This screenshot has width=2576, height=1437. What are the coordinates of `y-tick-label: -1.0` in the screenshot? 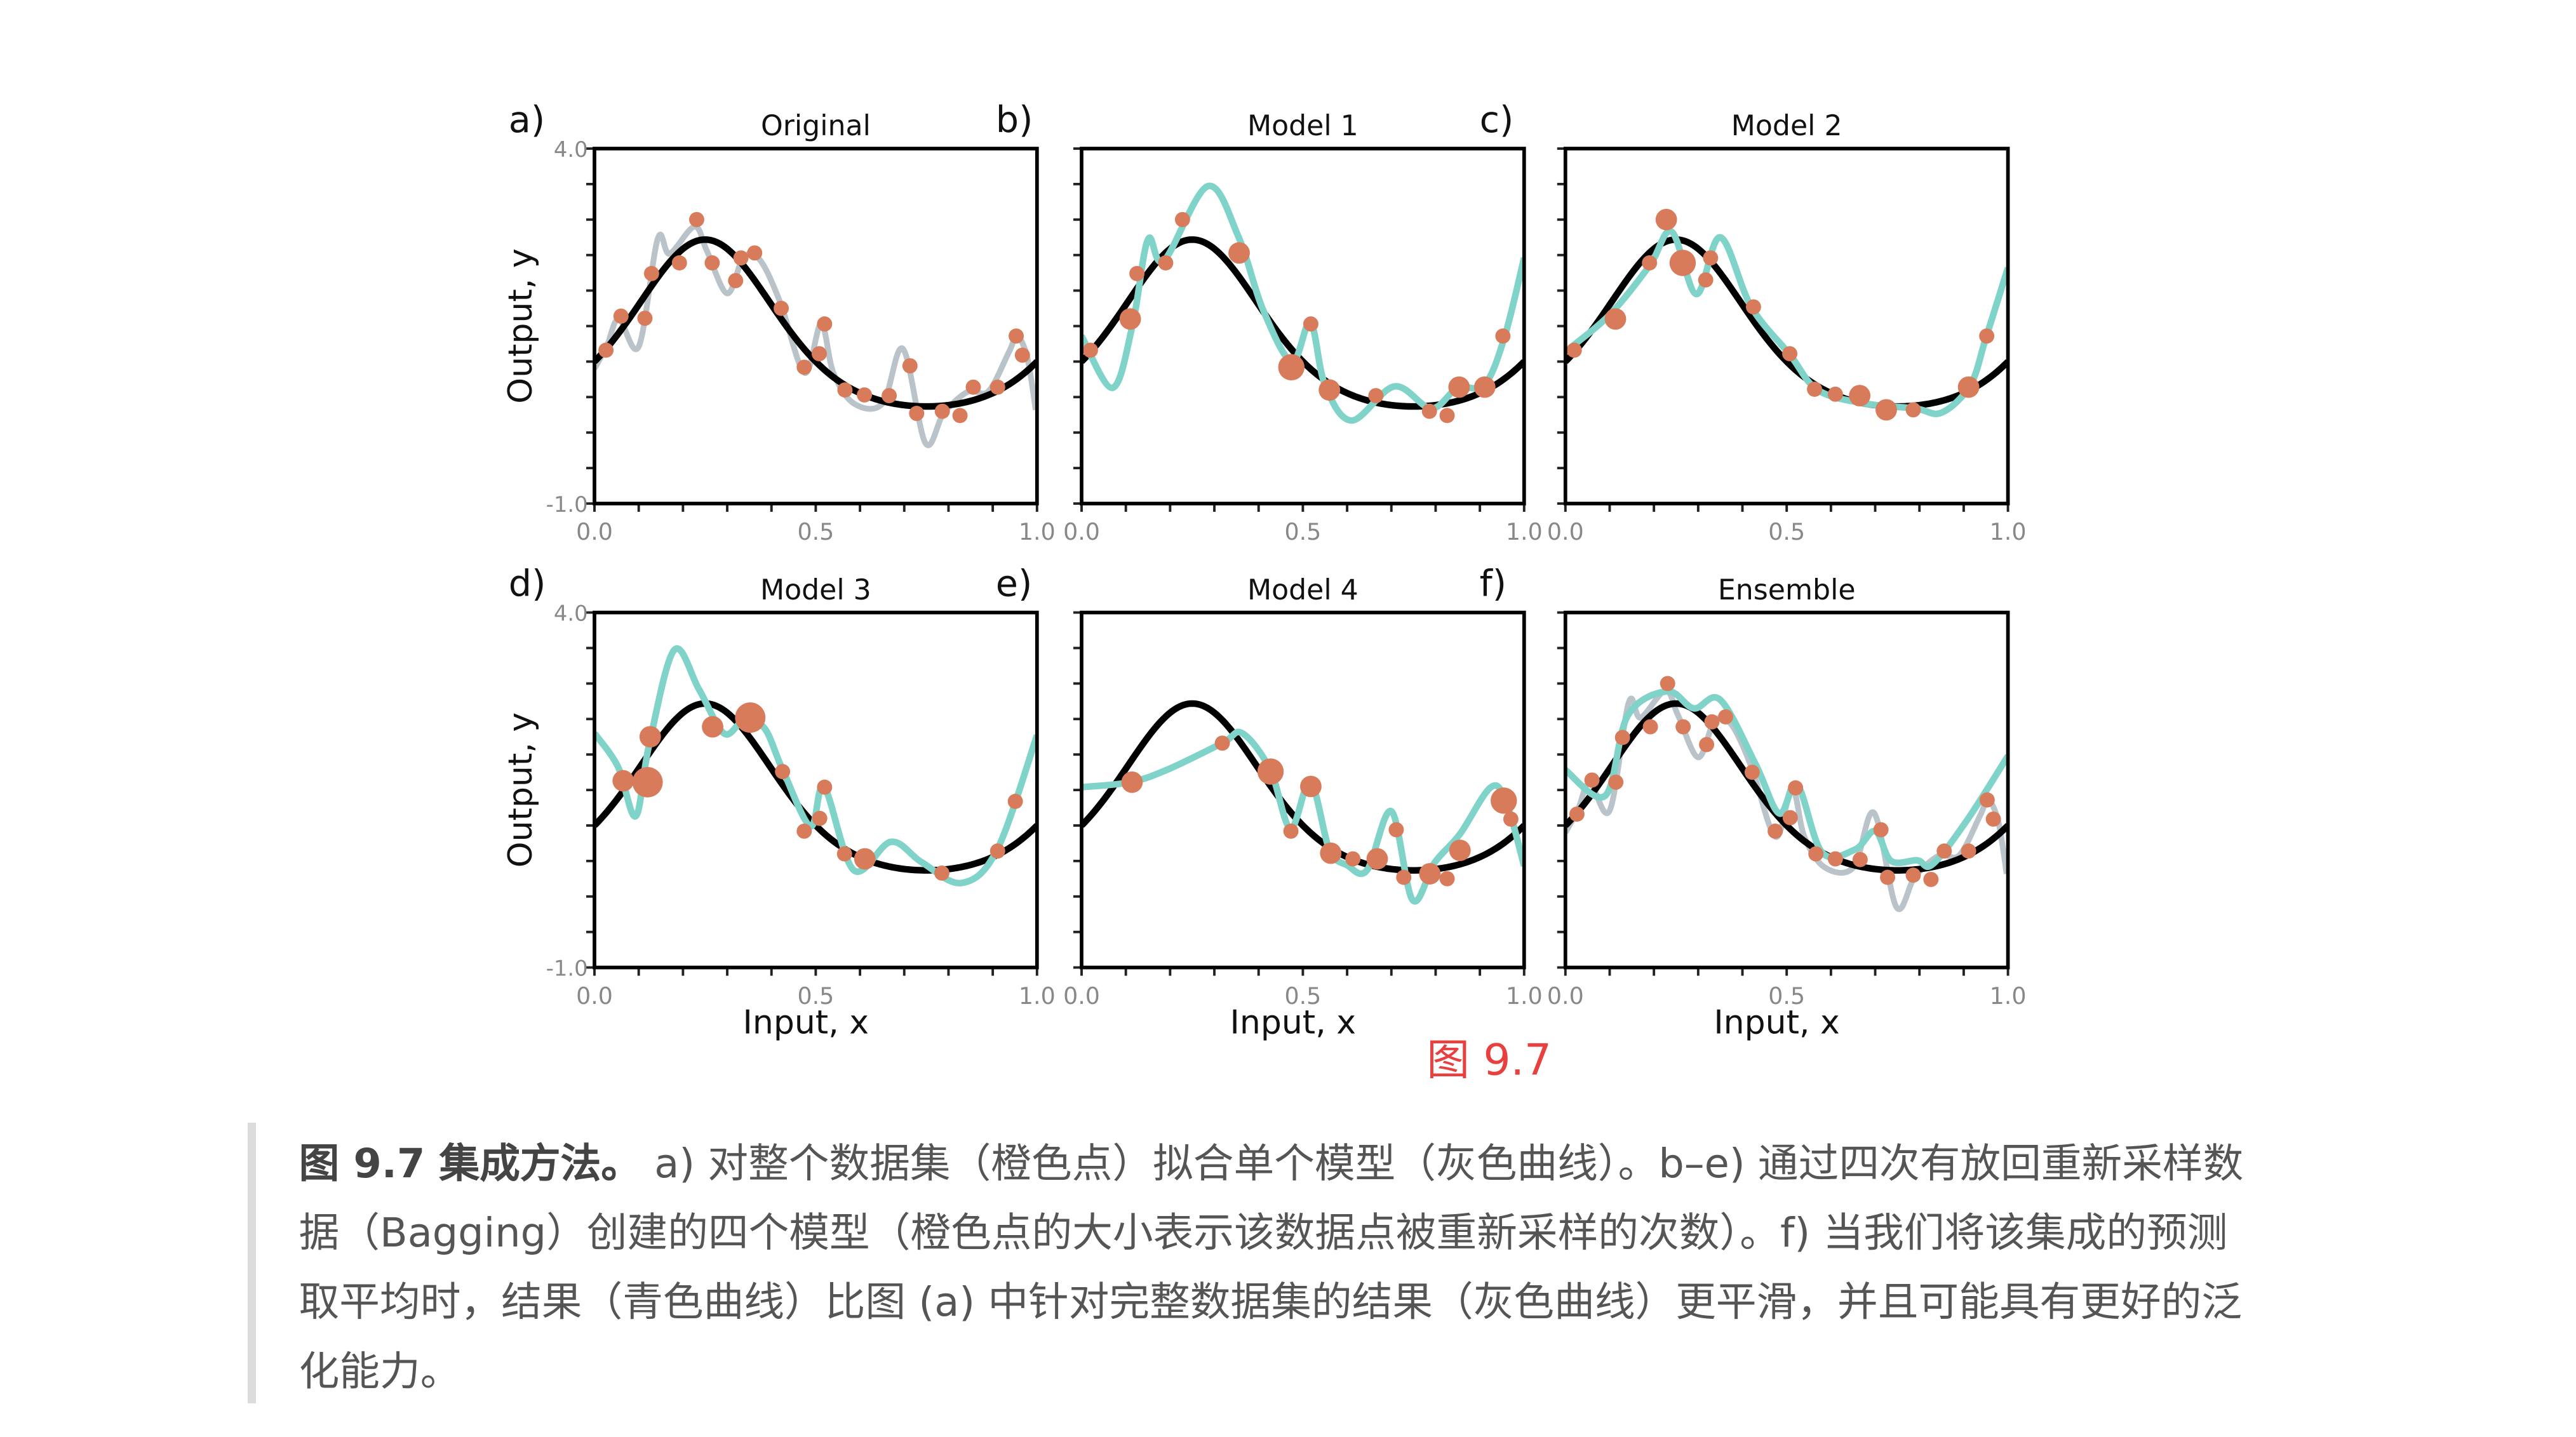 It's located at (567, 968).